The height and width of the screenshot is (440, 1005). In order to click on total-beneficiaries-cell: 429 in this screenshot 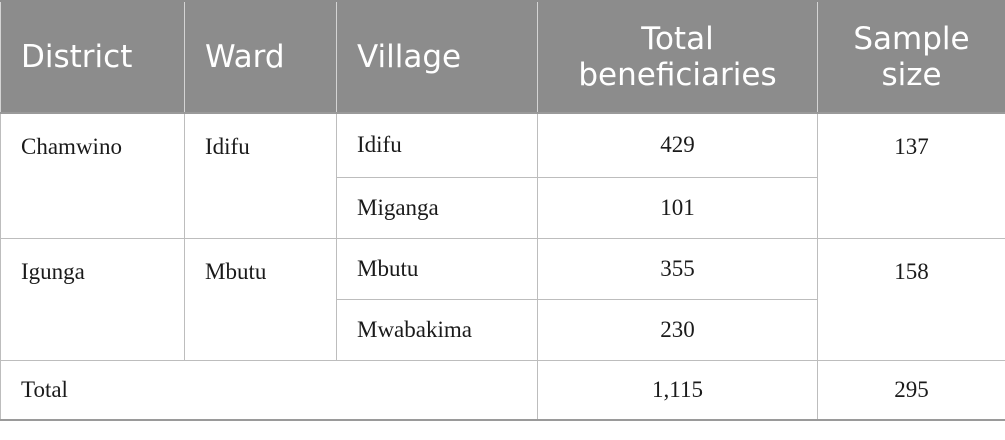, I will do `click(677, 145)`.